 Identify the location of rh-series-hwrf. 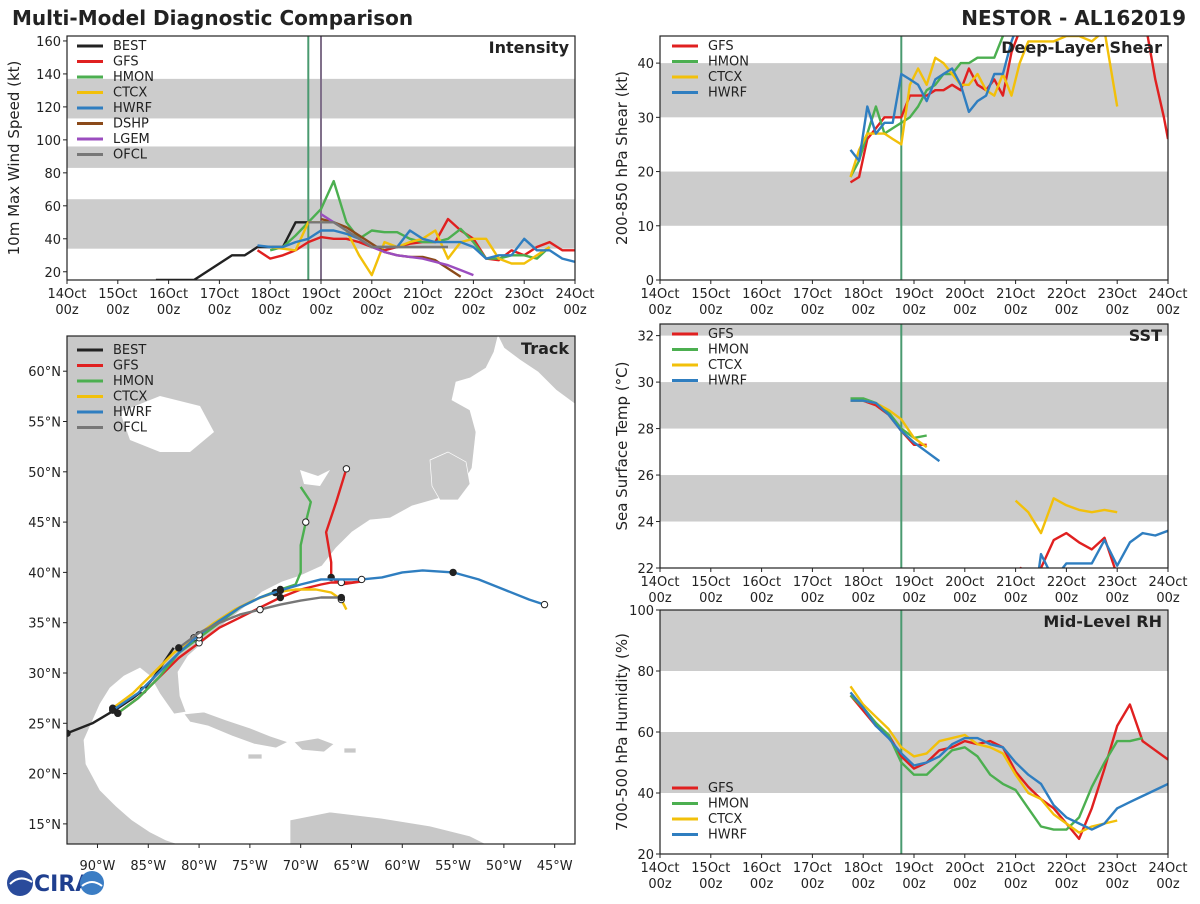
(1008, 761).